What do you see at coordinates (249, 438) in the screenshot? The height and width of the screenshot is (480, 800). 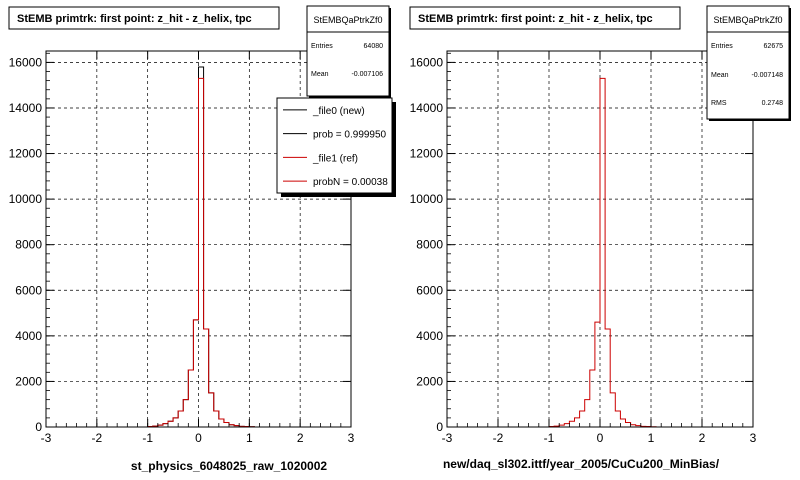 I see `panel1-x-tick-label-4: 1` at bounding box center [249, 438].